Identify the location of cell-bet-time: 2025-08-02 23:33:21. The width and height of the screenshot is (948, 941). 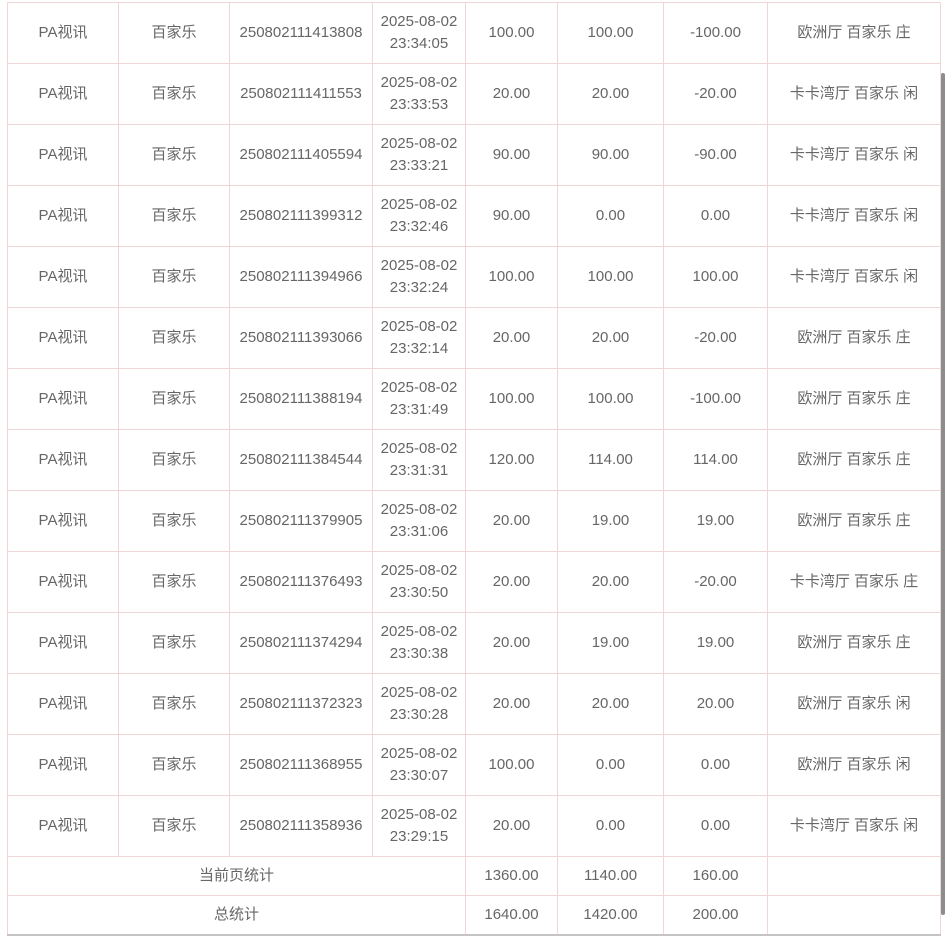
(419, 155).